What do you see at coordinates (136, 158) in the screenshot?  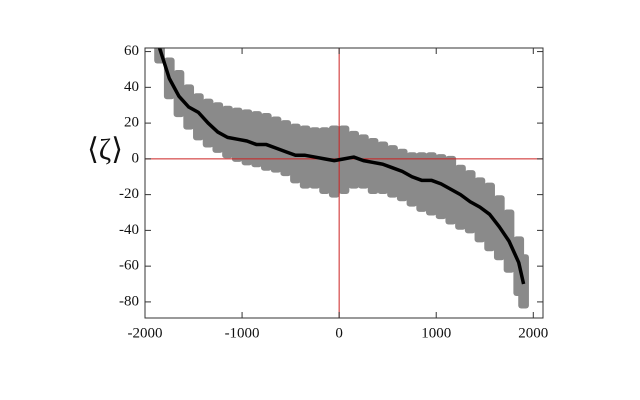 I see `y-tick-label: 0` at bounding box center [136, 158].